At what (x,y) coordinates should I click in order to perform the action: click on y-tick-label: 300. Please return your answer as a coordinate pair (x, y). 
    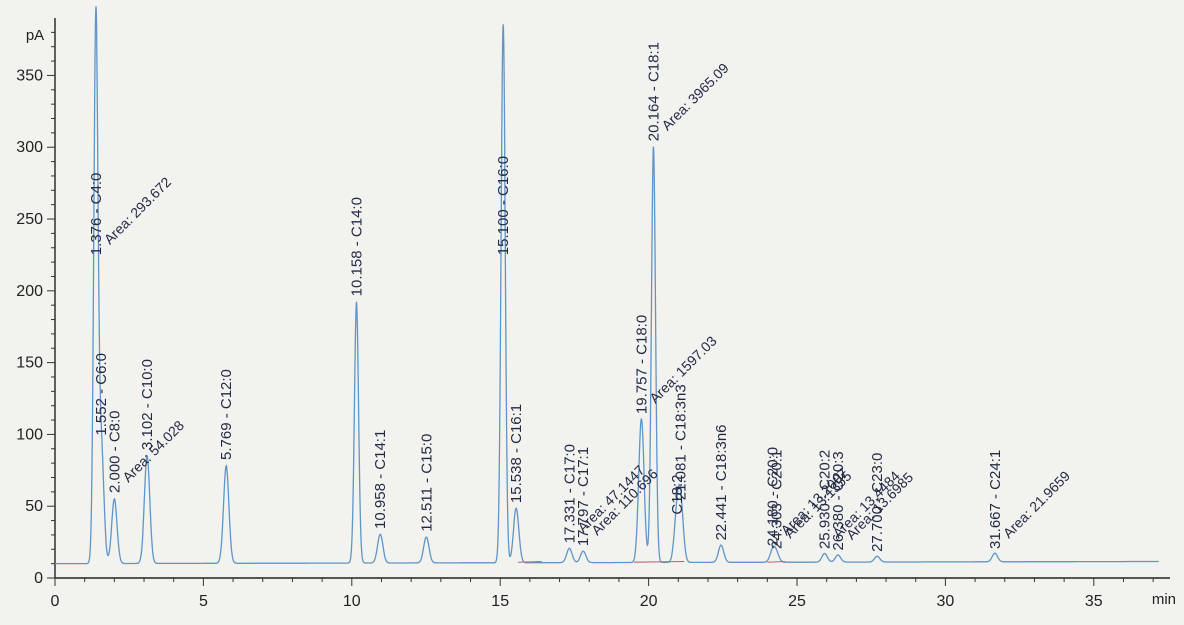
    Looking at the image, I should click on (29, 147).